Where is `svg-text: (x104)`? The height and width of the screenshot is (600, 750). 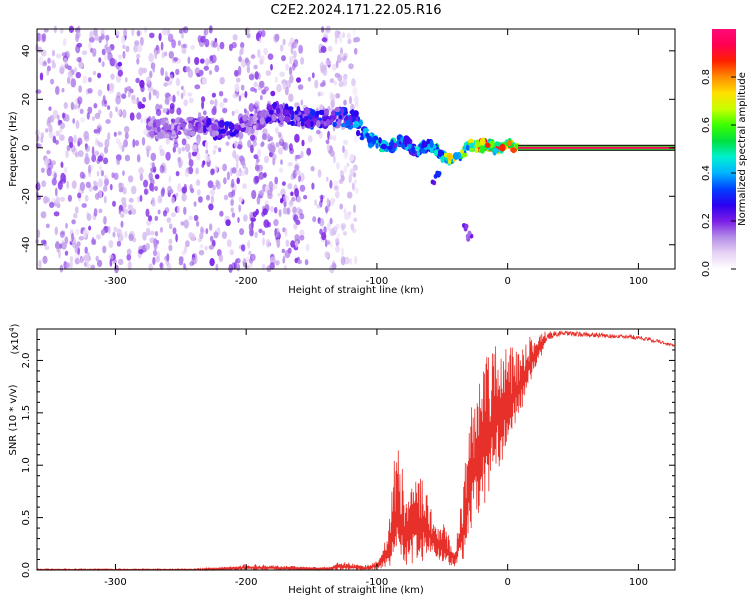 svg-text: (x104) is located at coordinates (14, 338).